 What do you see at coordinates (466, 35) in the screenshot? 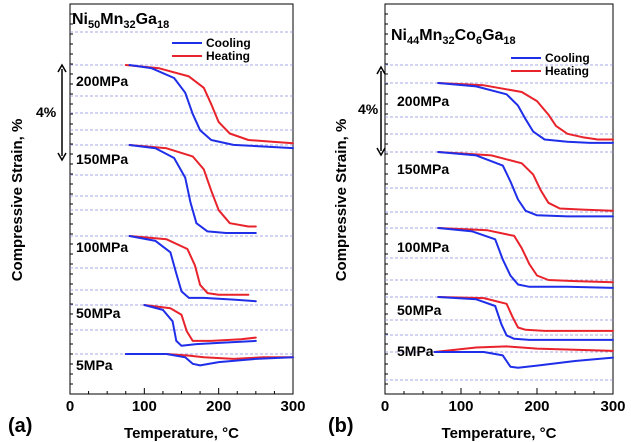
I see `title-element: Co` at bounding box center [466, 35].